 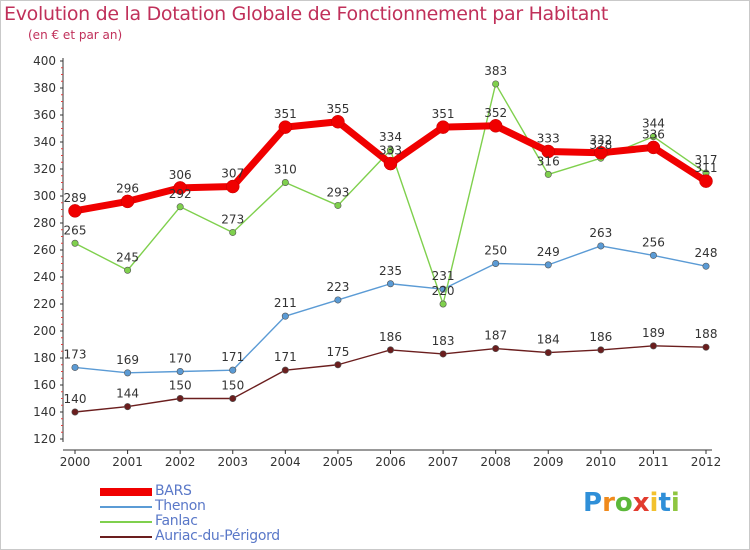 What do you see at coordinates (600, 337) in the screenshot?
I see `data-label: 186` at bounding box center [600, 337].